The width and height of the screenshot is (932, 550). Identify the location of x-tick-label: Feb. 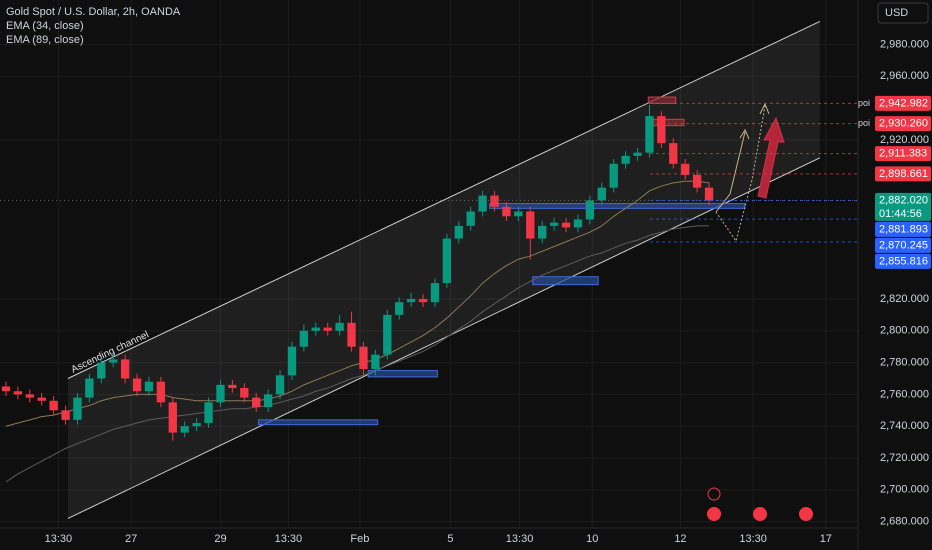
(359, 539).